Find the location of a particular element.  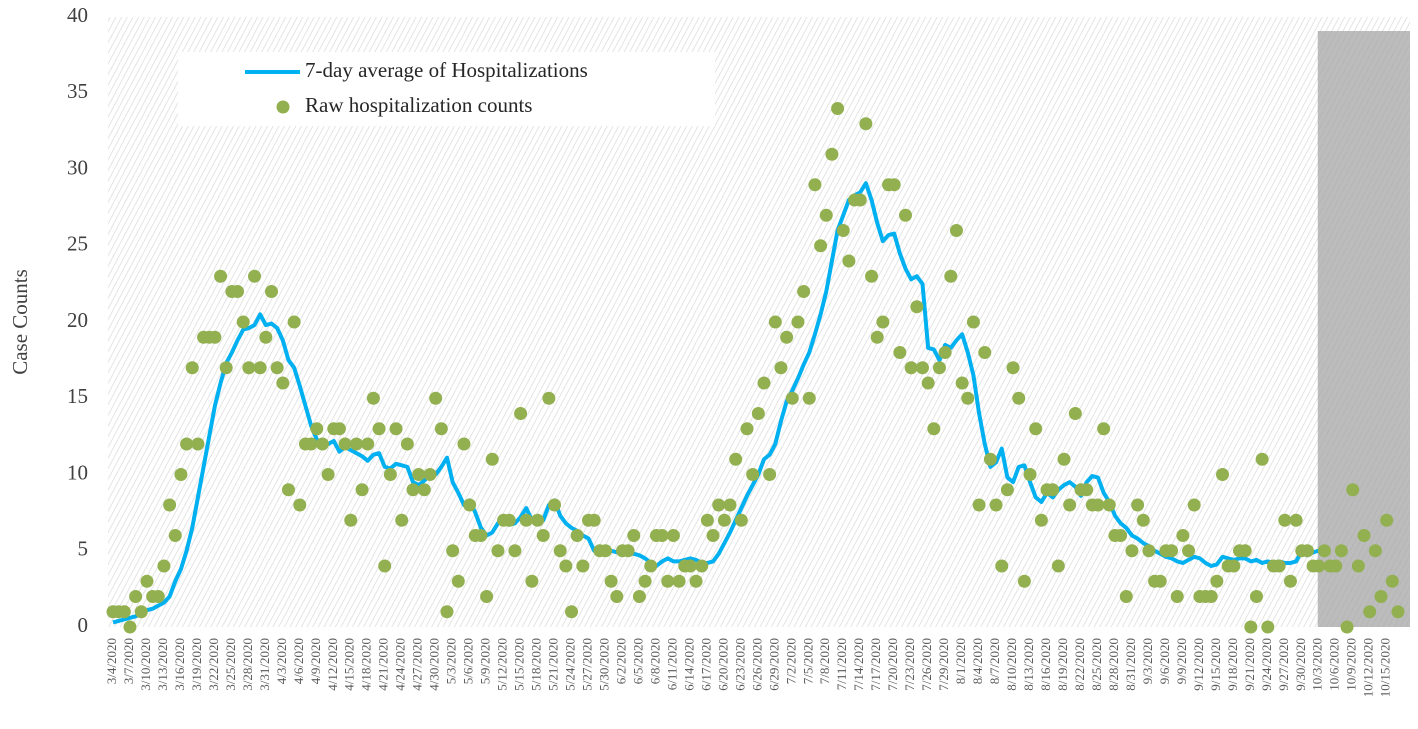

highlight-region is located at coordinates (1363, 329).